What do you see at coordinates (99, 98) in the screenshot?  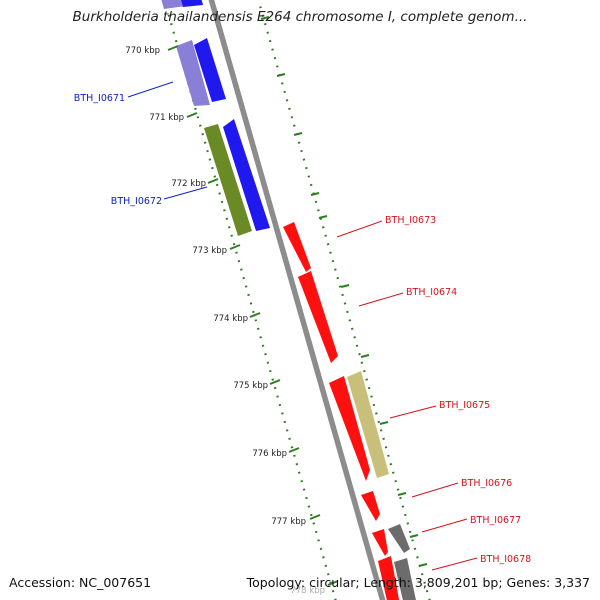 I see `gene-label-forward: BTH_I0671` at bounding box center [99, 98].